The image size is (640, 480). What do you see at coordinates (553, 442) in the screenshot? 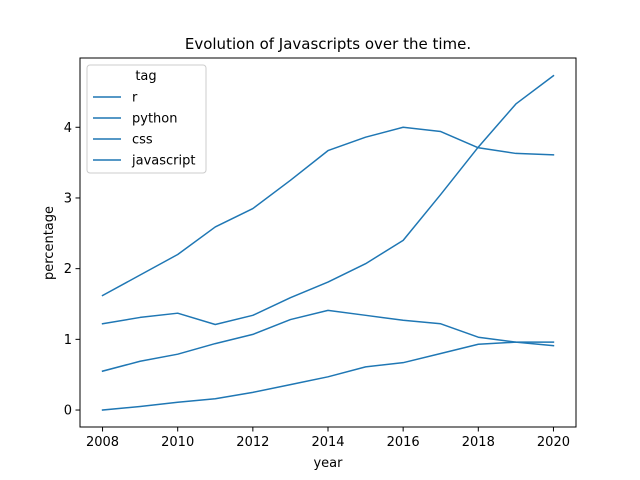
I see `x-tick-label: 2020` at bounding box center [553, 442].